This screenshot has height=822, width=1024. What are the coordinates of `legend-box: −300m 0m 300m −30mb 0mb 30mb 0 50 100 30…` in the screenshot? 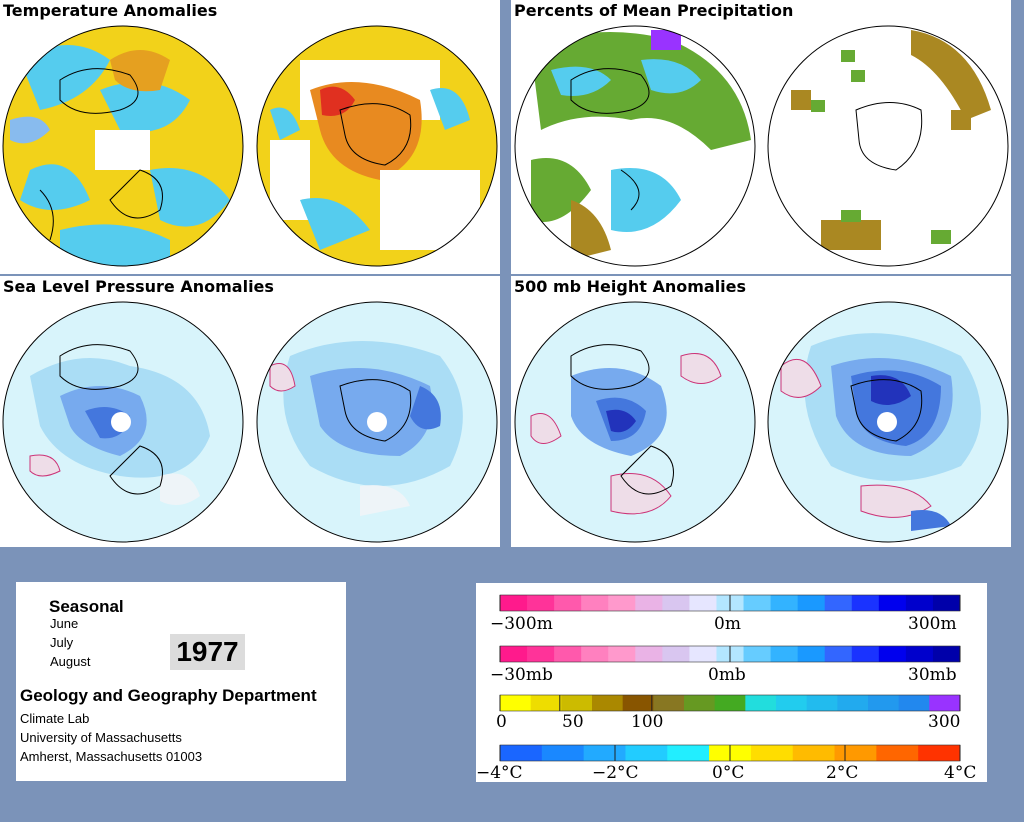 It's located at (731, 682).